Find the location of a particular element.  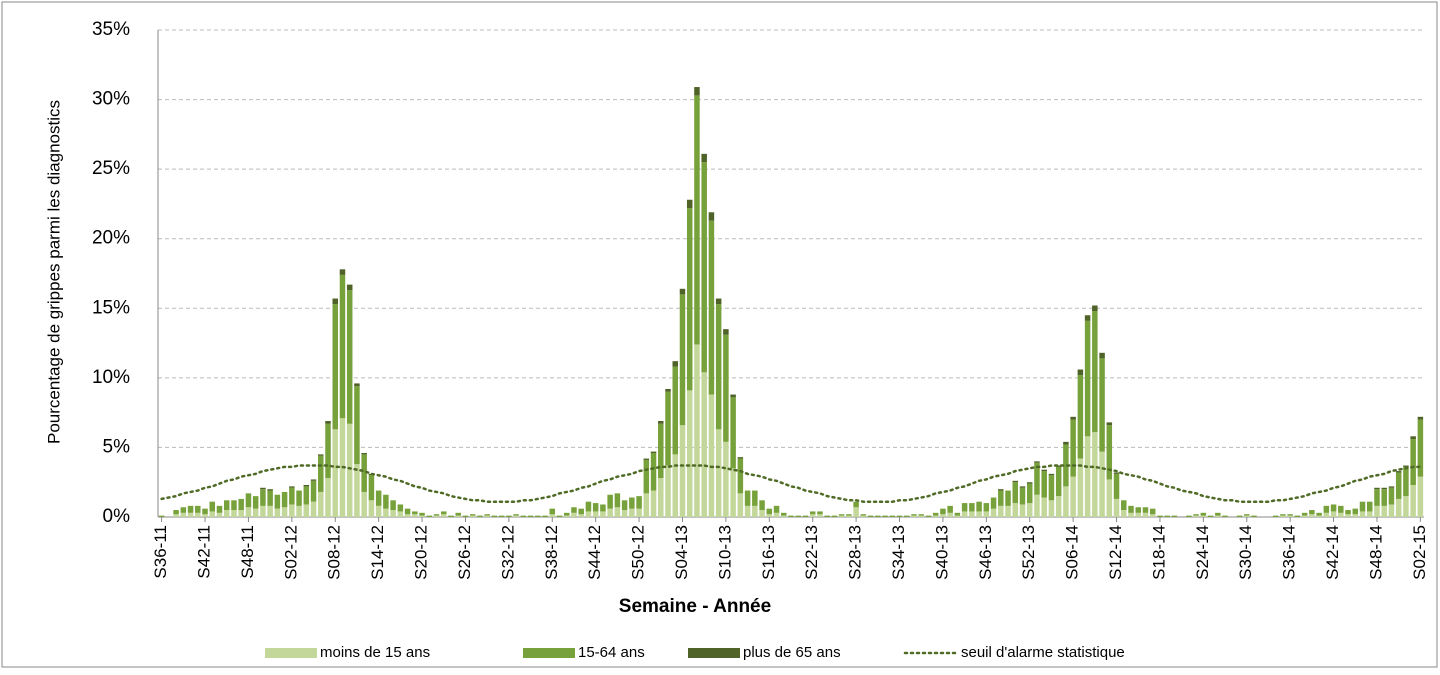

x-tick-label: S24-14 is located at coordinates (1202, 552).